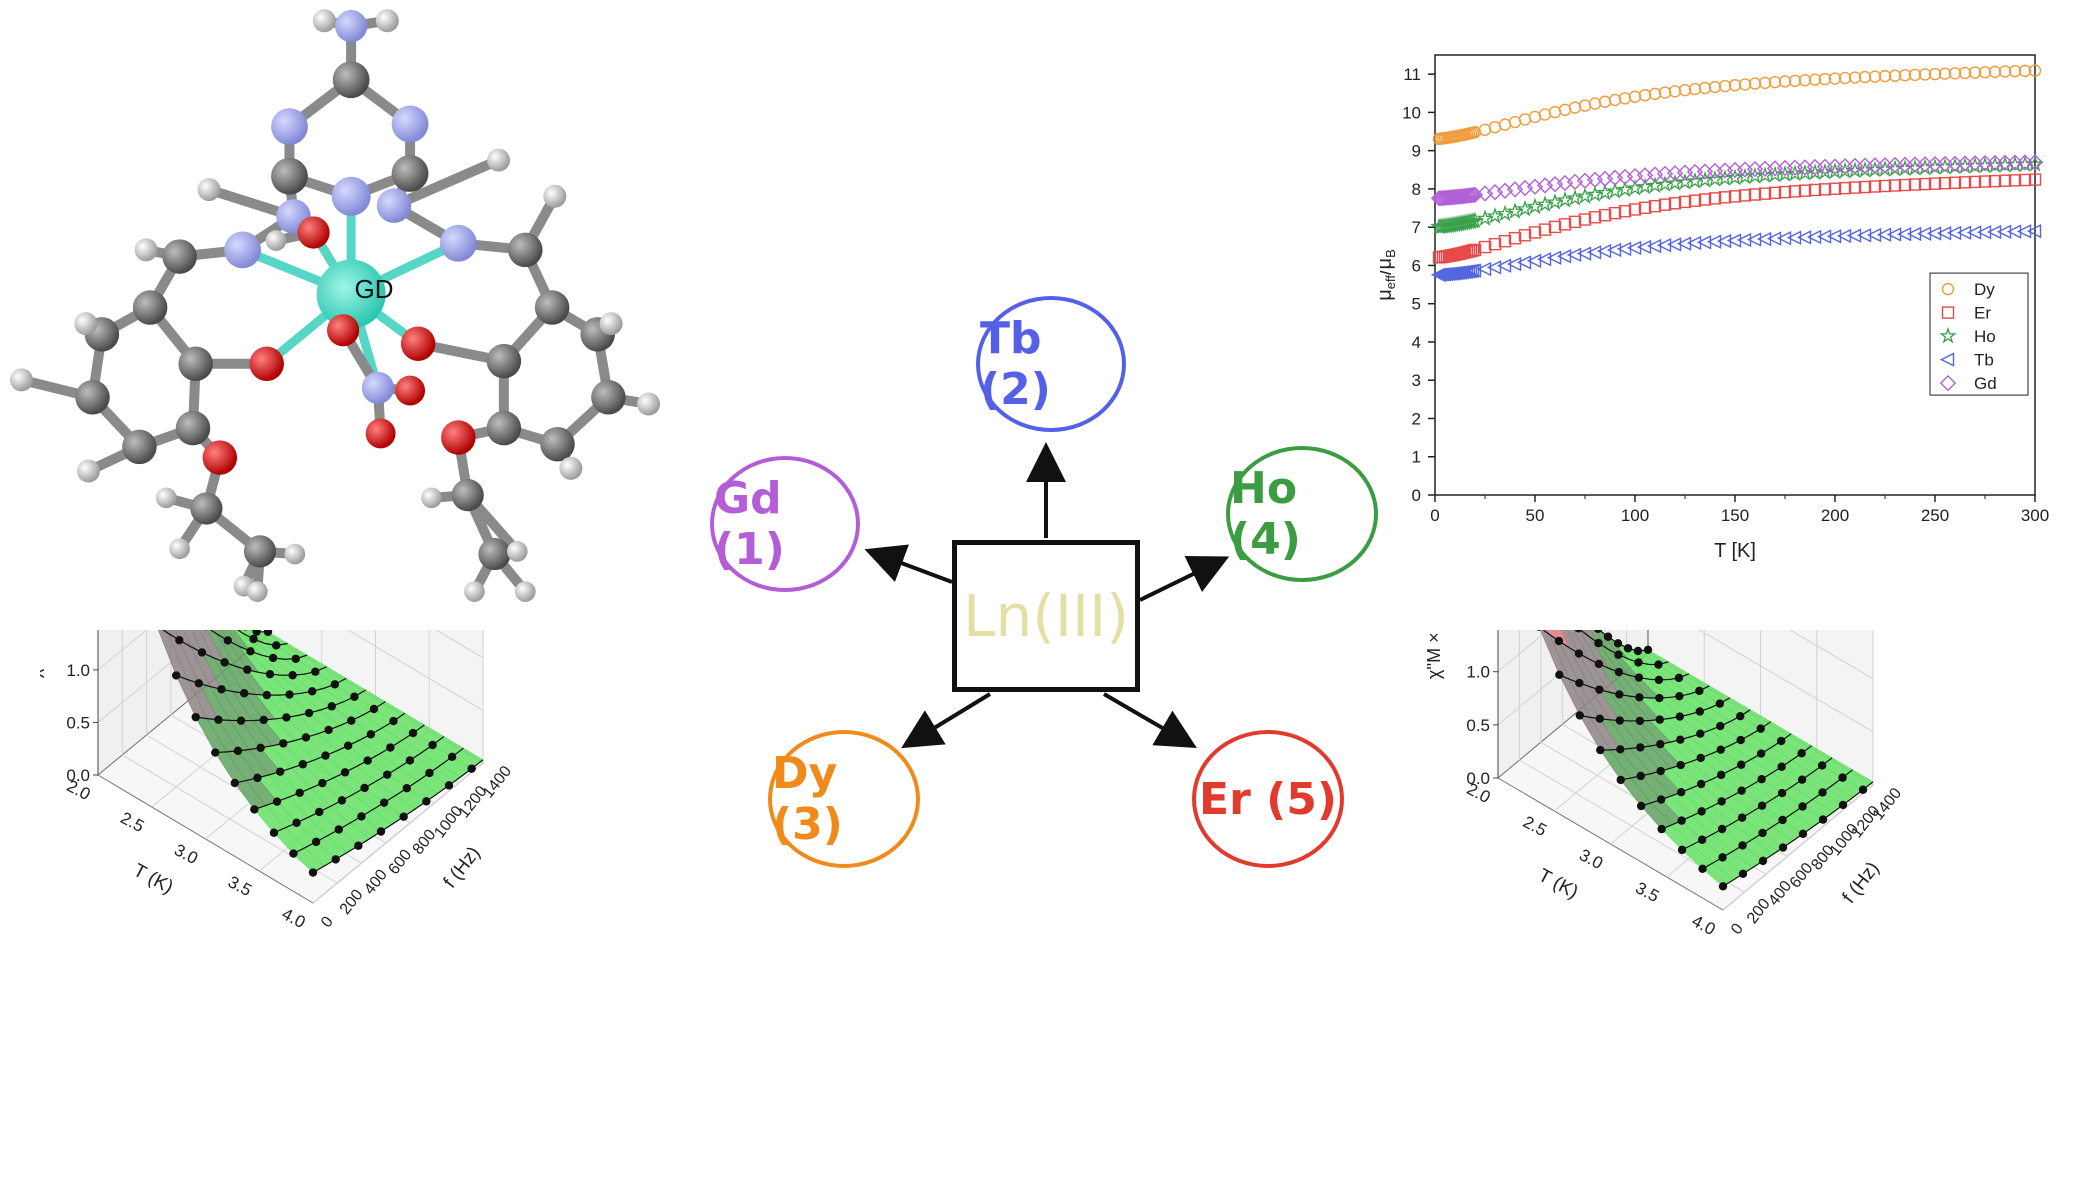  What do you see at coordinates (1416, 342) in the screenshot?
I see `y-tick-label: 4` at bounding box center [1416, 342].